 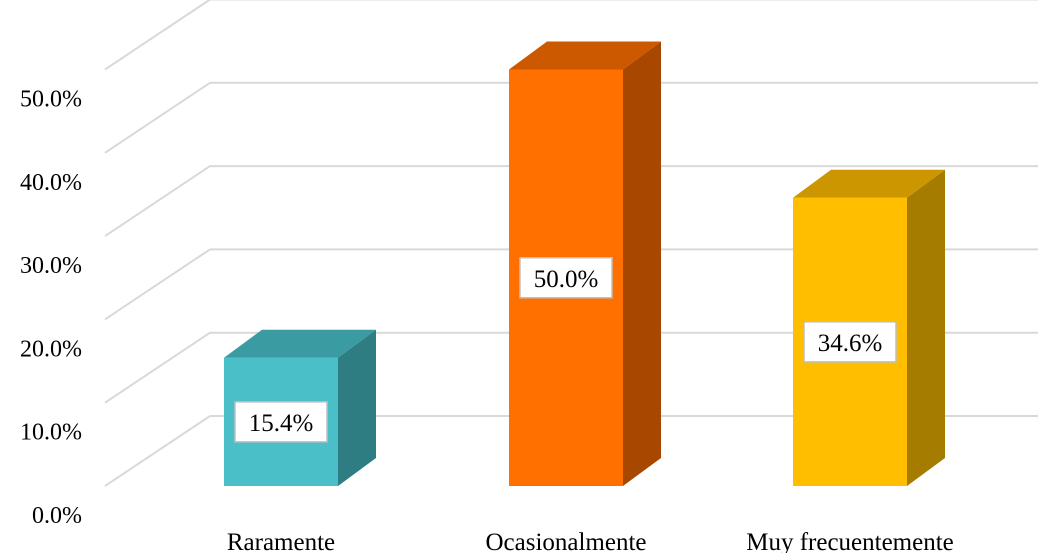 I want to click on data-label: 50.0%, so click(x=566, y=278).